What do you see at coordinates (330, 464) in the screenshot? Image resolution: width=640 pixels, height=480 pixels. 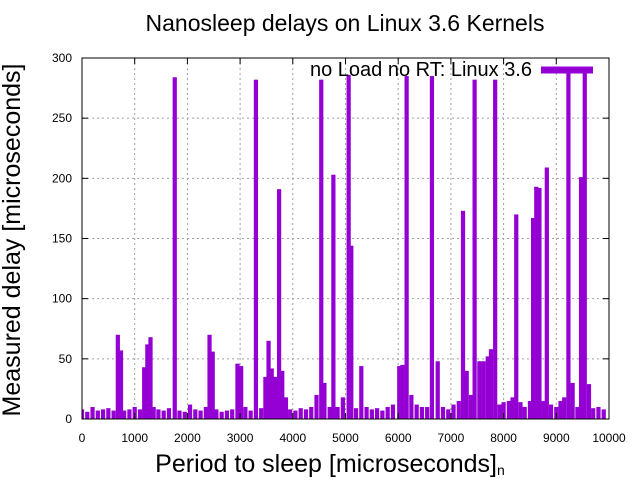 I see `x-axis-title: Period to sleep [microseconds]n` at bounding box center [330, 464].